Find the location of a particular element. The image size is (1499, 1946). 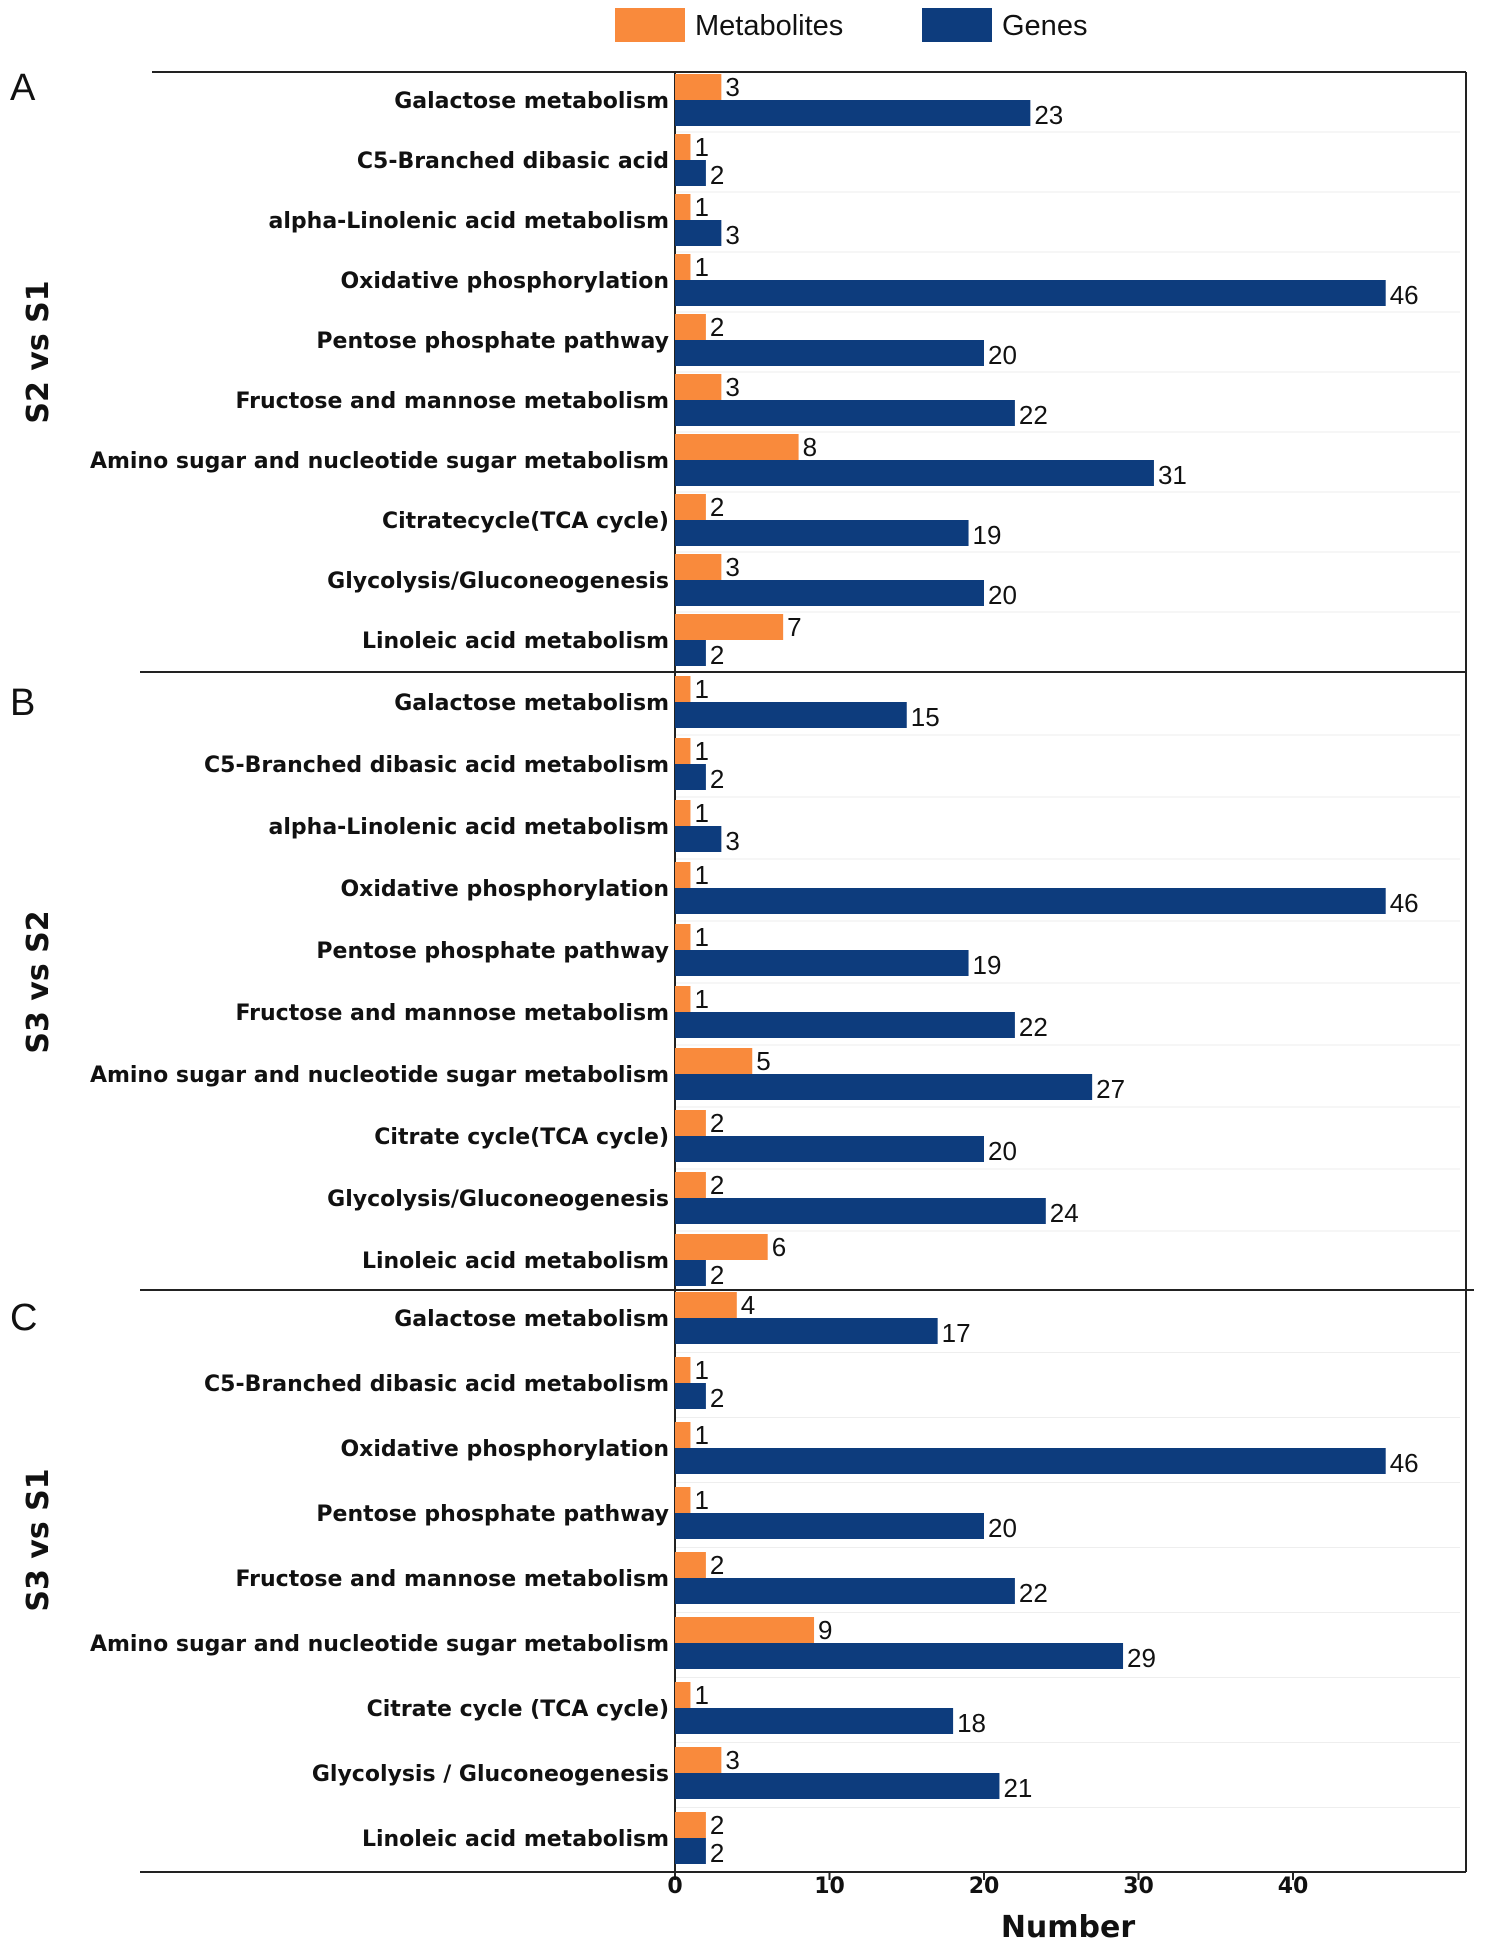

x-tick-label: 20 is located at coordinates (984, 1886).